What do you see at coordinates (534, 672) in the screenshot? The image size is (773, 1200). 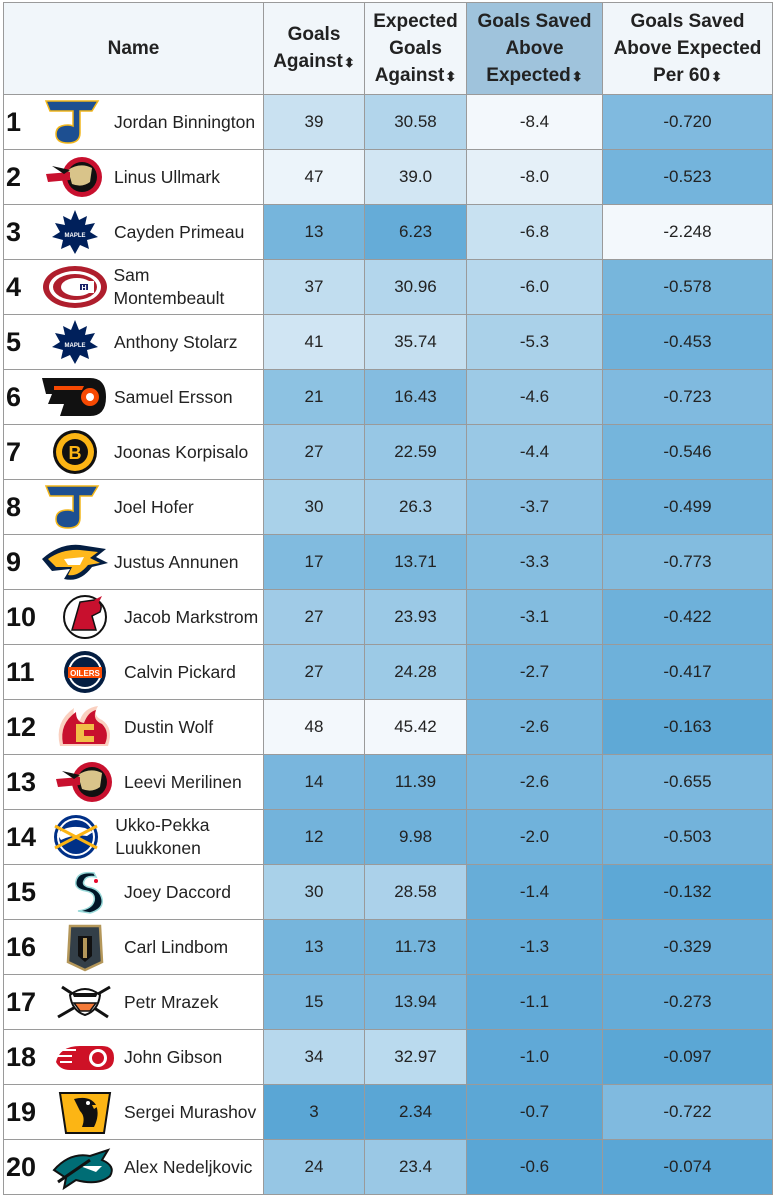 I see `goals-saved-above-expected-cell: -2.7` at bounding box center [534, 672].